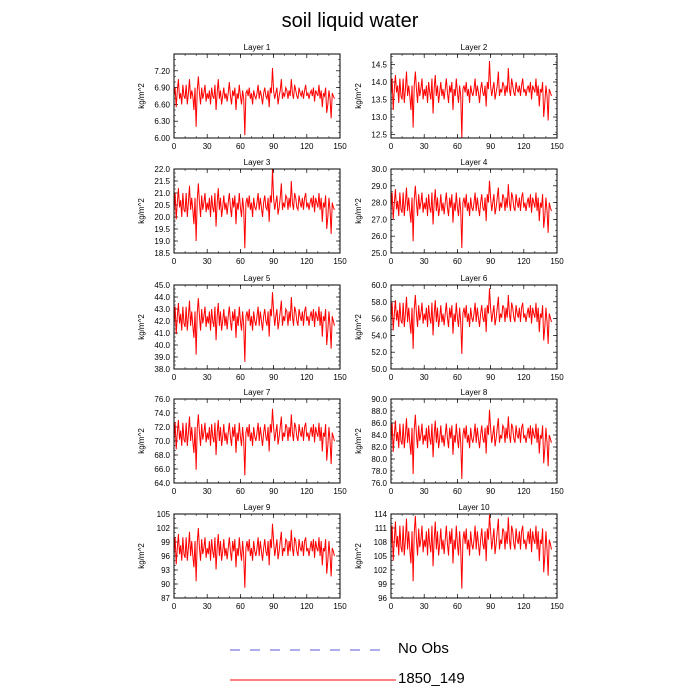 Image resolution: width=700 pixels, height=700 pixels. What do you see at coordinates (162, 455) in the screenshot?
I see `y-tick-label: 68.0` at bounding box center [162, 455].